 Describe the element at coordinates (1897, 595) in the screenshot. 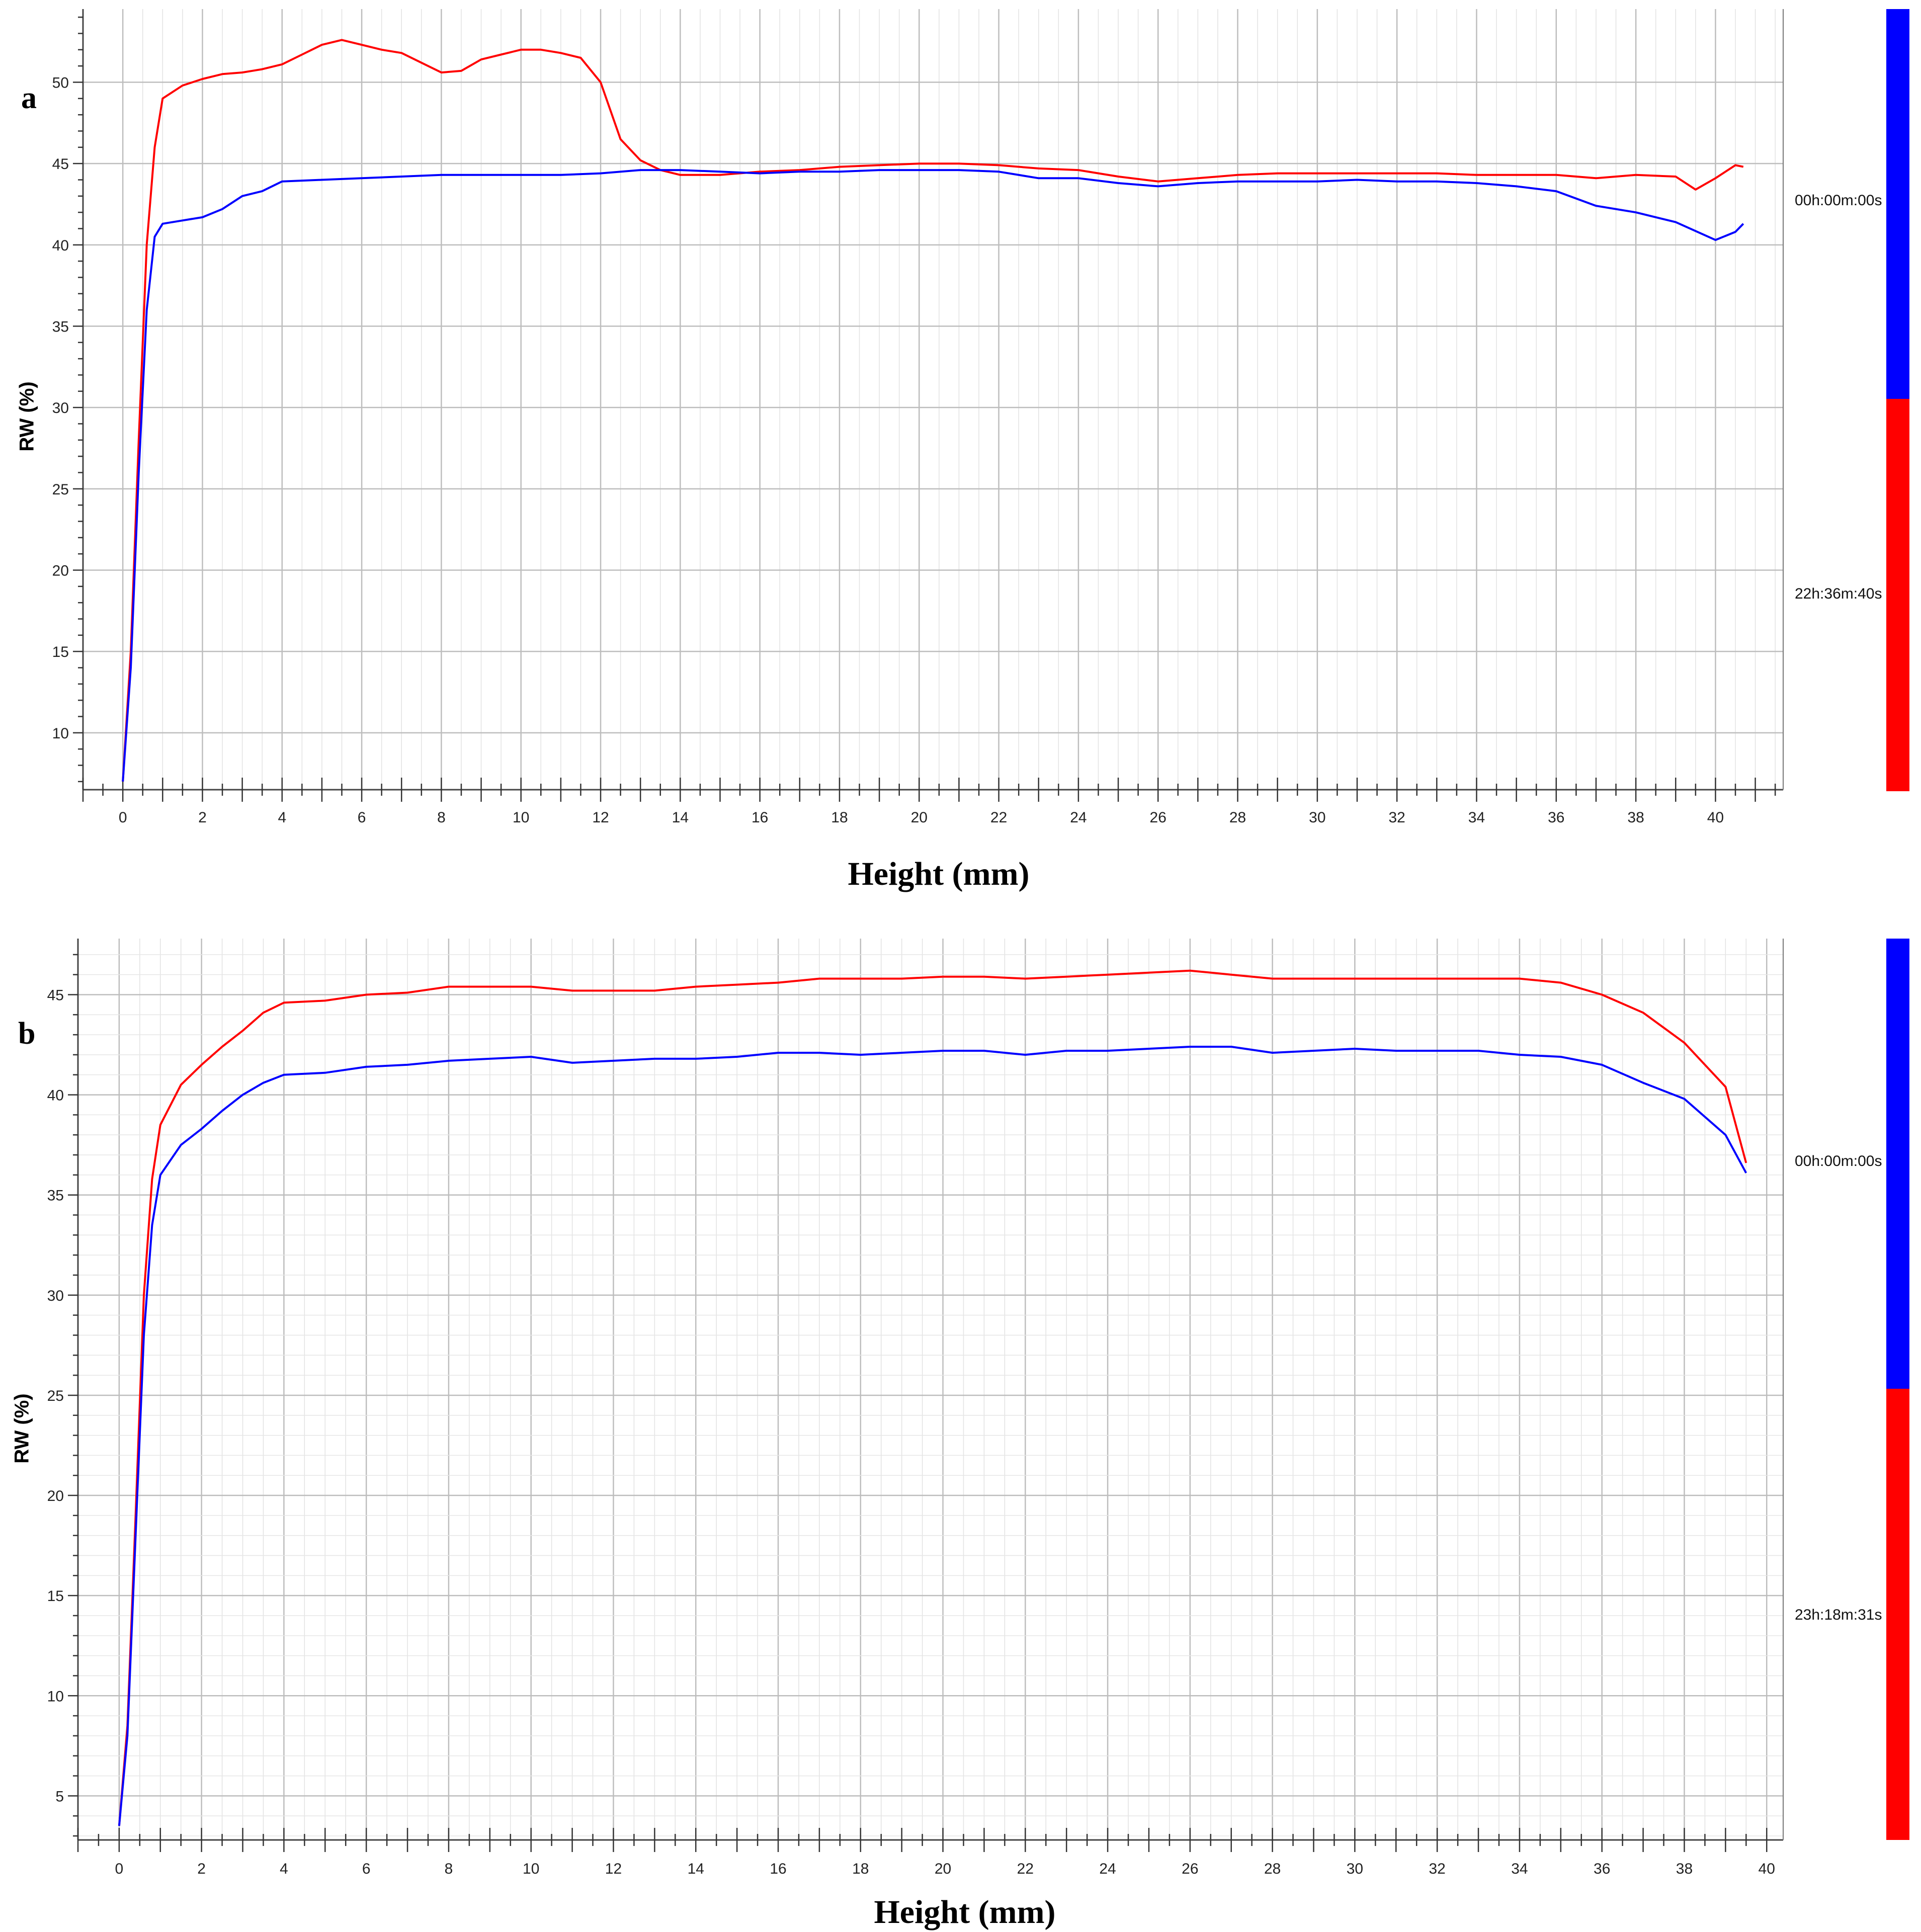

I see `legend-a-red-bar` at that location.